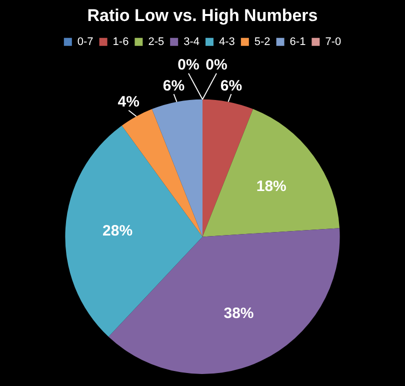 The width and height of the screenshot is (405, 386). I want to click on data-label: 28%, so click(117, 231).